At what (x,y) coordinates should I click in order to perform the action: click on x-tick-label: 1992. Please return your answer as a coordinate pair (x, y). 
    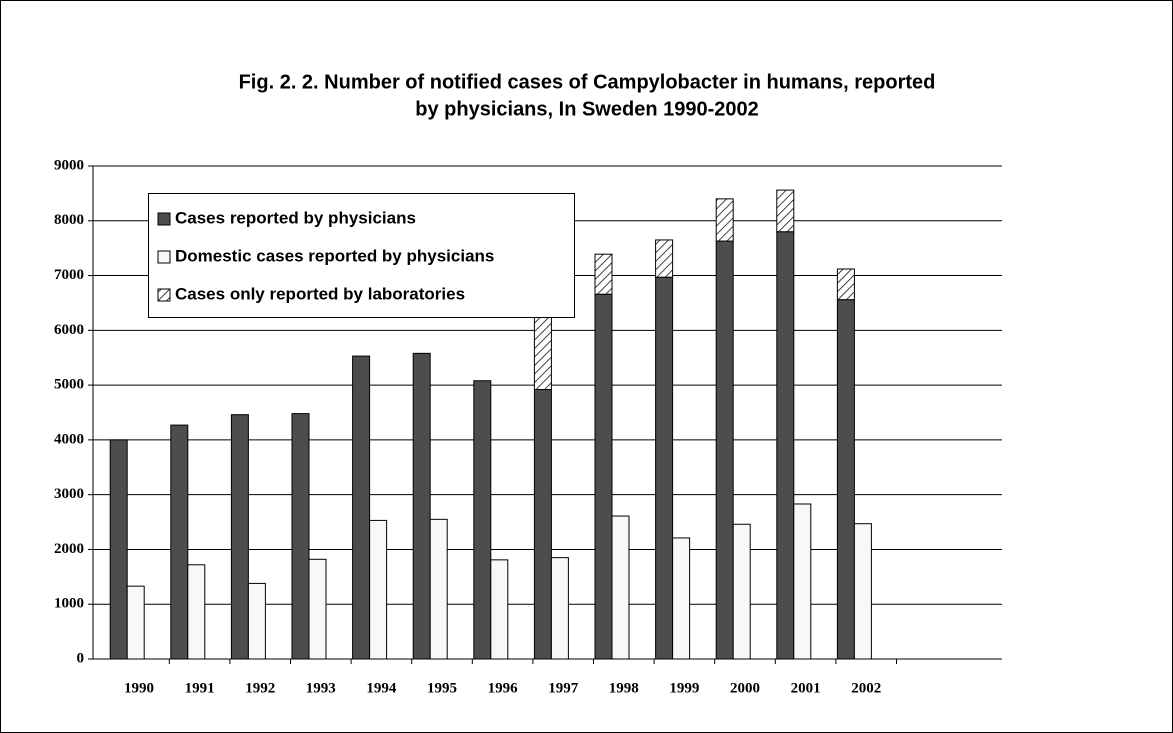
    Looking at the image, I should click on (260, 688).